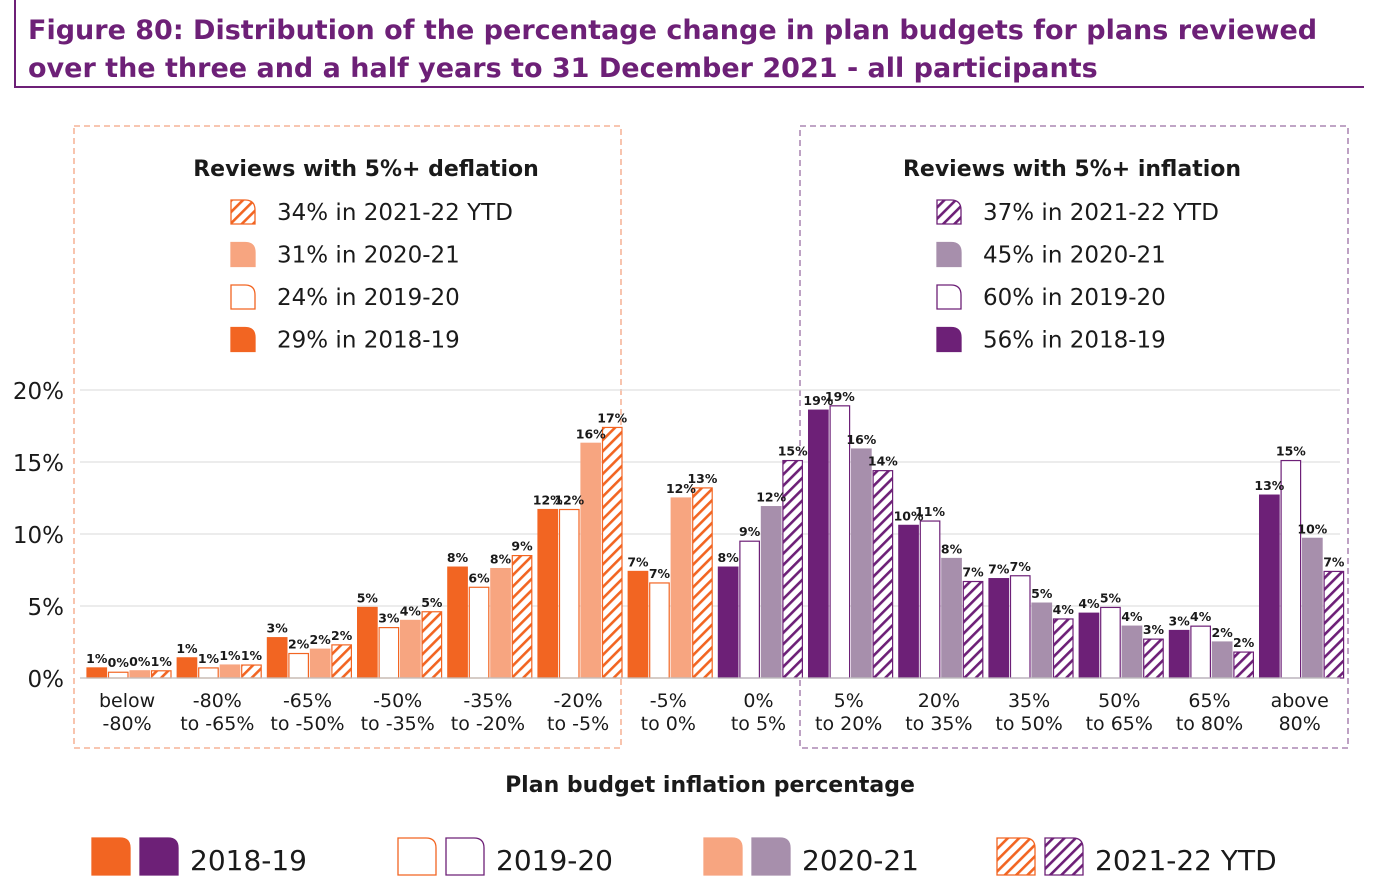 This screenshot has width=1379, height=896. What do you see at coordinates (1300, 724) in the screenshot?
I see `x-tick-label: 80%` at bounding box center [1300, 724].